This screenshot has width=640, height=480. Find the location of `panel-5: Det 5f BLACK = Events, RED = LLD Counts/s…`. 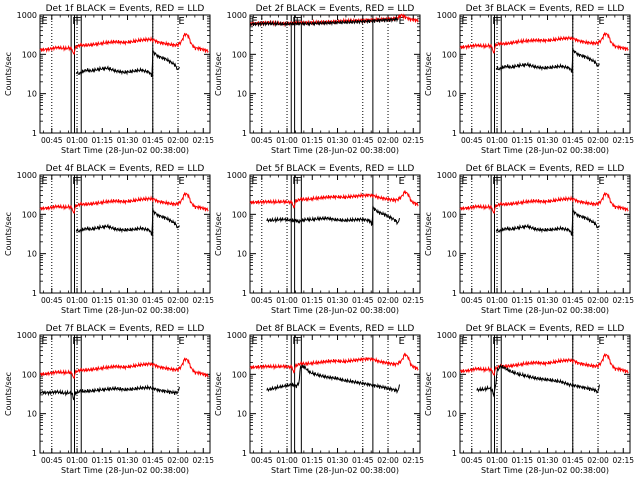

panel-5: Det 5f BLACK = Events, RED = LLD Counts/s… is located at coordinates (319, 239).